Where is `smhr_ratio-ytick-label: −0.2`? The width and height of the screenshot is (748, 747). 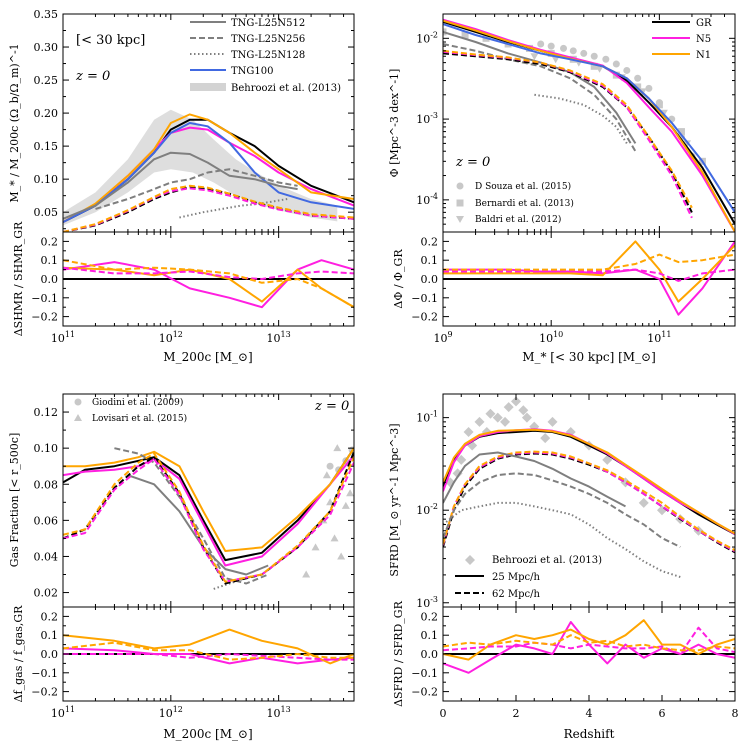
smhr_ratio-ytick-label: −0.2 is located at coordinates (44, 317).